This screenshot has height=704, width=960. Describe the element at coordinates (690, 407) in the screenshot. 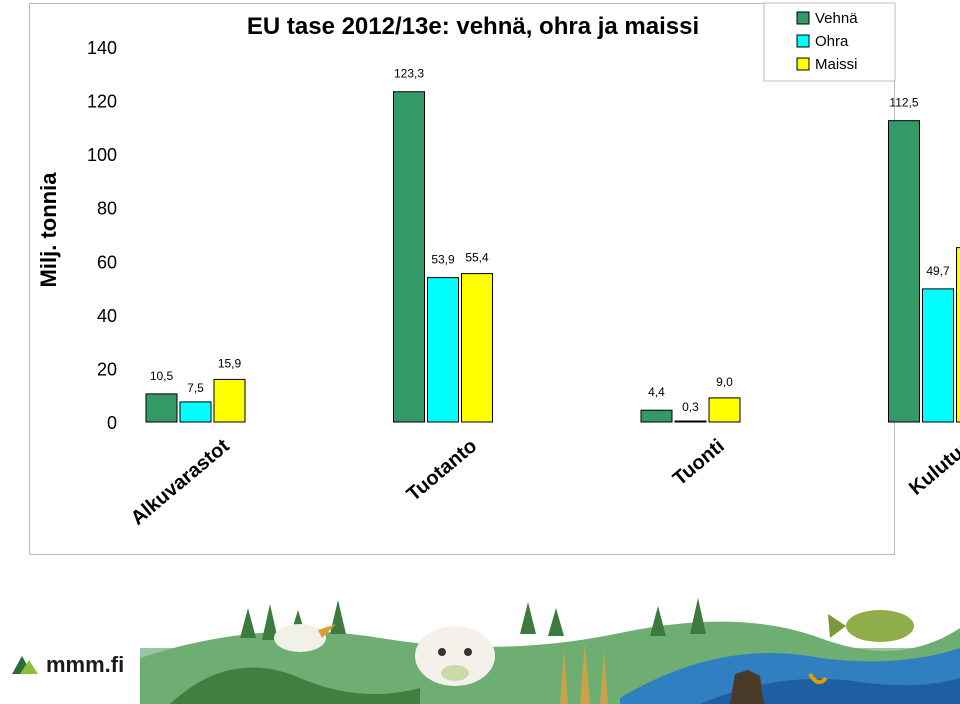

I see `data-label: 0,3` at that location.